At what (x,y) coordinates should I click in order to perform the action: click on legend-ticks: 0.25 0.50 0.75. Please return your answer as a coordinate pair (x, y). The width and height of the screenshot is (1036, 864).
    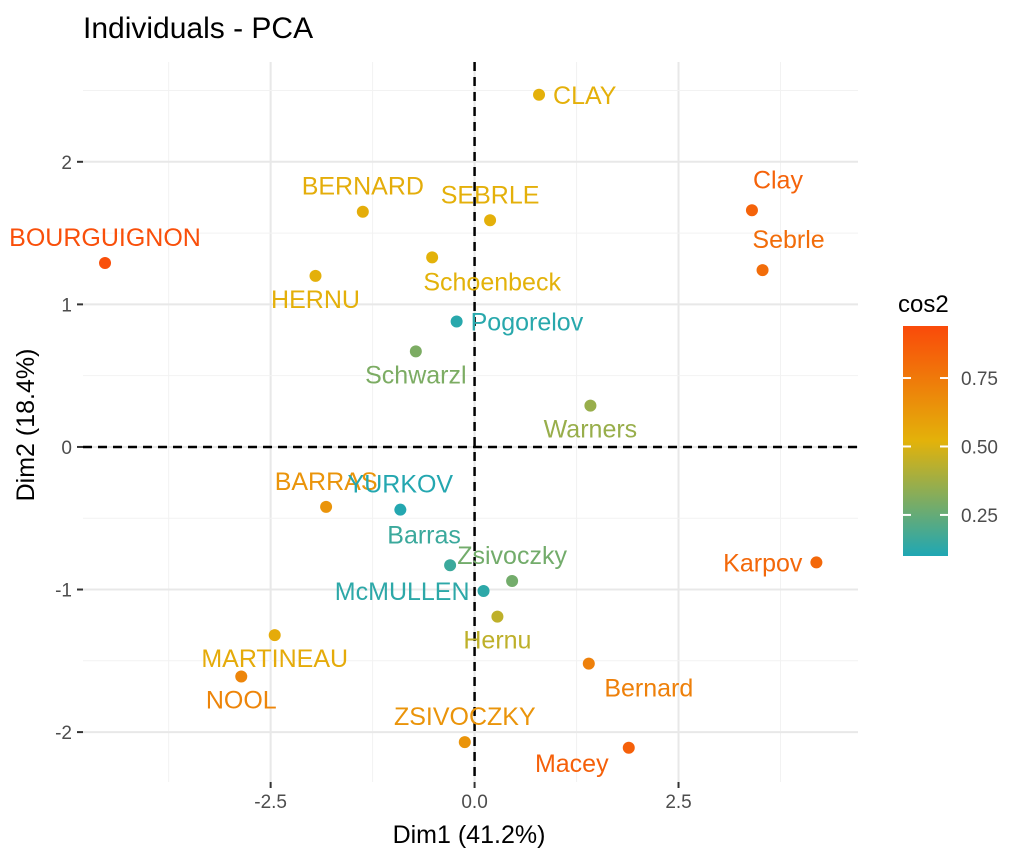
    Looking at the image, I should click on (950, 448).